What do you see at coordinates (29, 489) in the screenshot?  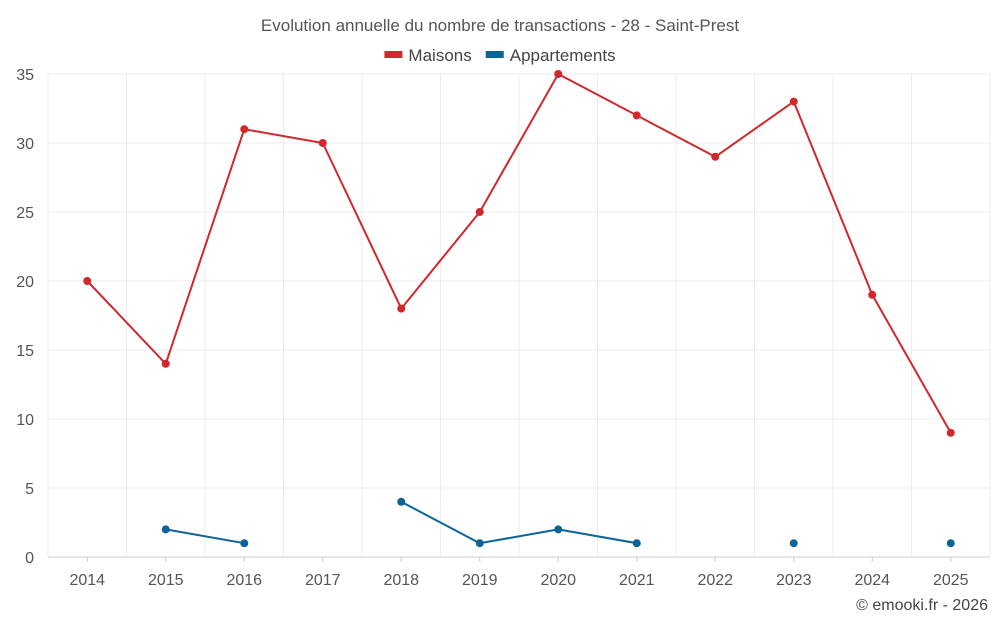 I see `y-tick-label: 5` at bounding box center [29, 489].